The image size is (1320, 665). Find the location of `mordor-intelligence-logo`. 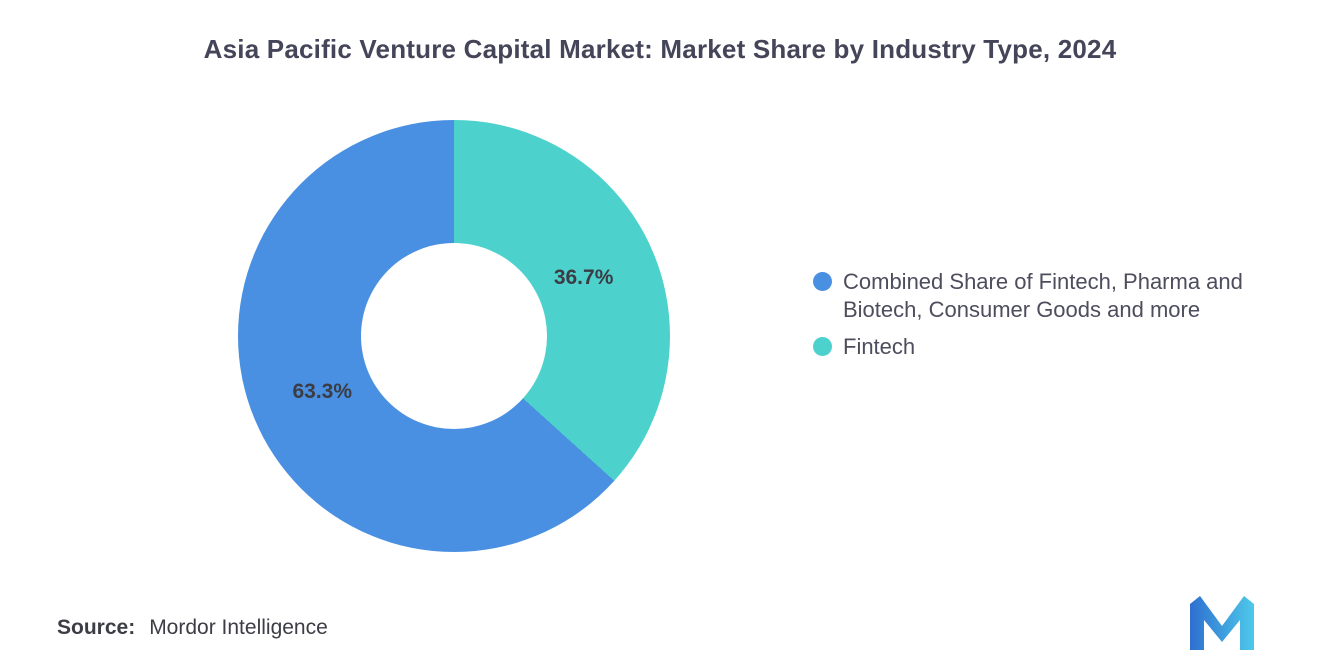

mordor-intelligence-logo is located at coordinates (1222, 621).